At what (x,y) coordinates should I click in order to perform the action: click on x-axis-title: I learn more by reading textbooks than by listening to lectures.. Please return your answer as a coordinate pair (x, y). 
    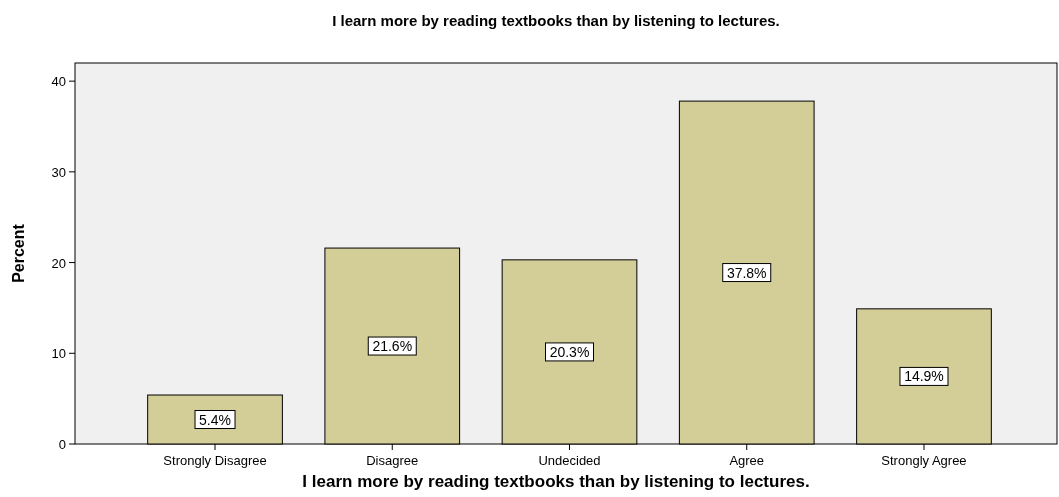
    Looking at the image, I should click on (556, 481).